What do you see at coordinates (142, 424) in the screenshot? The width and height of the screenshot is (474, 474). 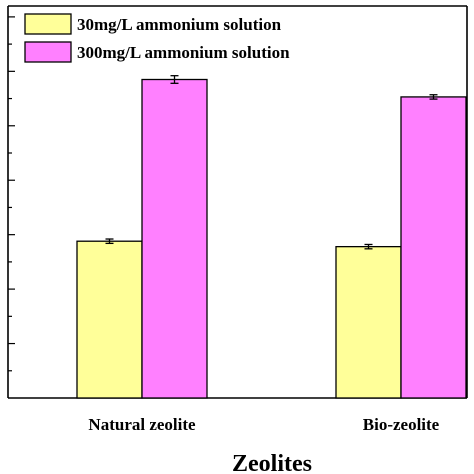 I see `x-tick-label: Natural zeolite` at bounding box center [142, 424].